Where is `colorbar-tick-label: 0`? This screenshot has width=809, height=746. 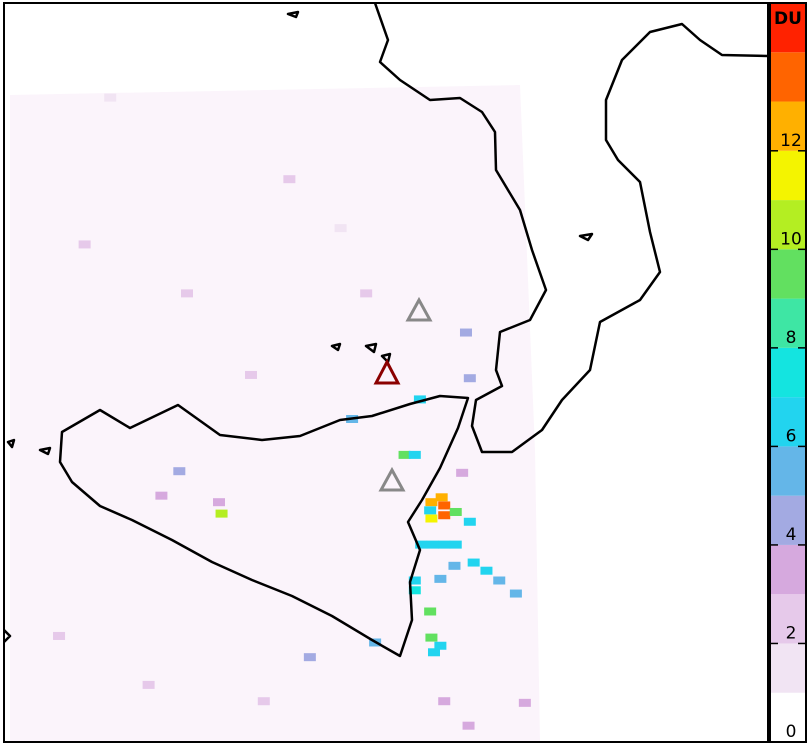 colorbar-tick-label: 0 is located at coordinates (791, 732).